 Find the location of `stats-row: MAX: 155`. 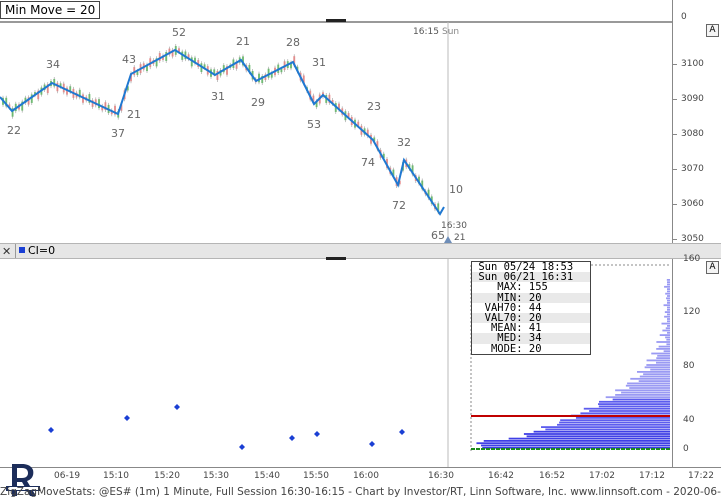

stats-row: MAX: 155 is located at coordinates (531, 287).